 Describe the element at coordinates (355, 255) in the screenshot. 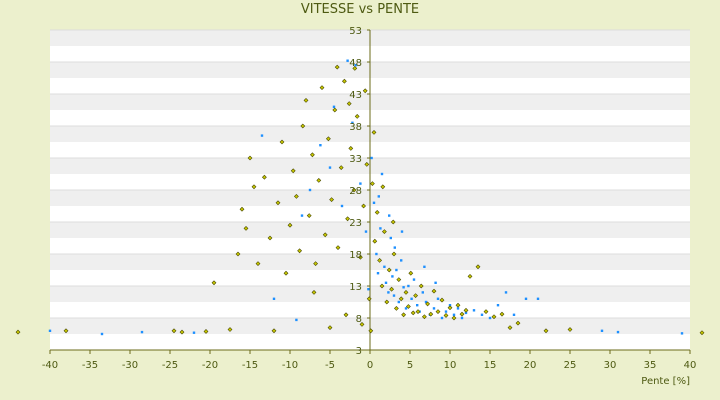

I see `y-tick-label: 18` at that location.